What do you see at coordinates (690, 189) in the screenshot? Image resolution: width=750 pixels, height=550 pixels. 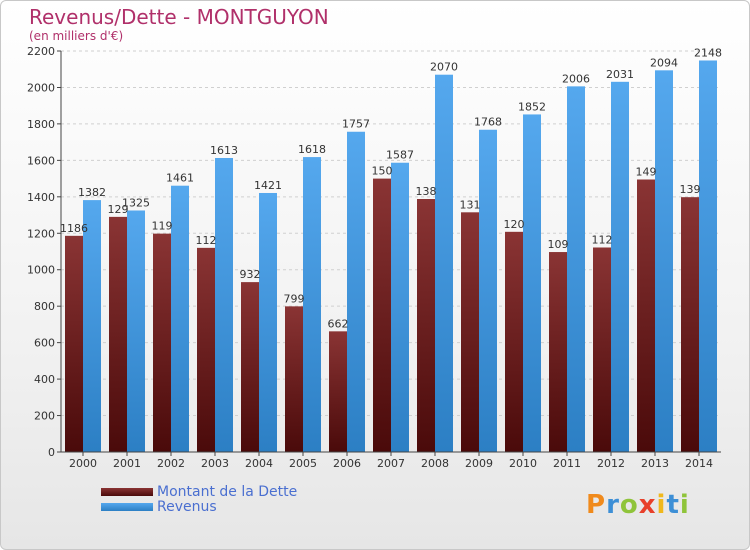 I see `data-label-dette: 139` at bounding box center [690, 189].